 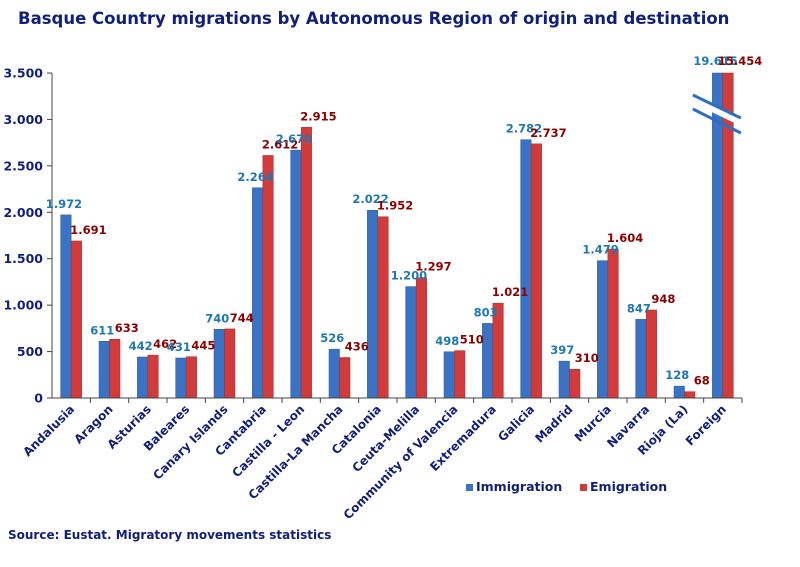 I want to click on x-tick-label: Ceuta-Melilla, so click(x=386, y=438).